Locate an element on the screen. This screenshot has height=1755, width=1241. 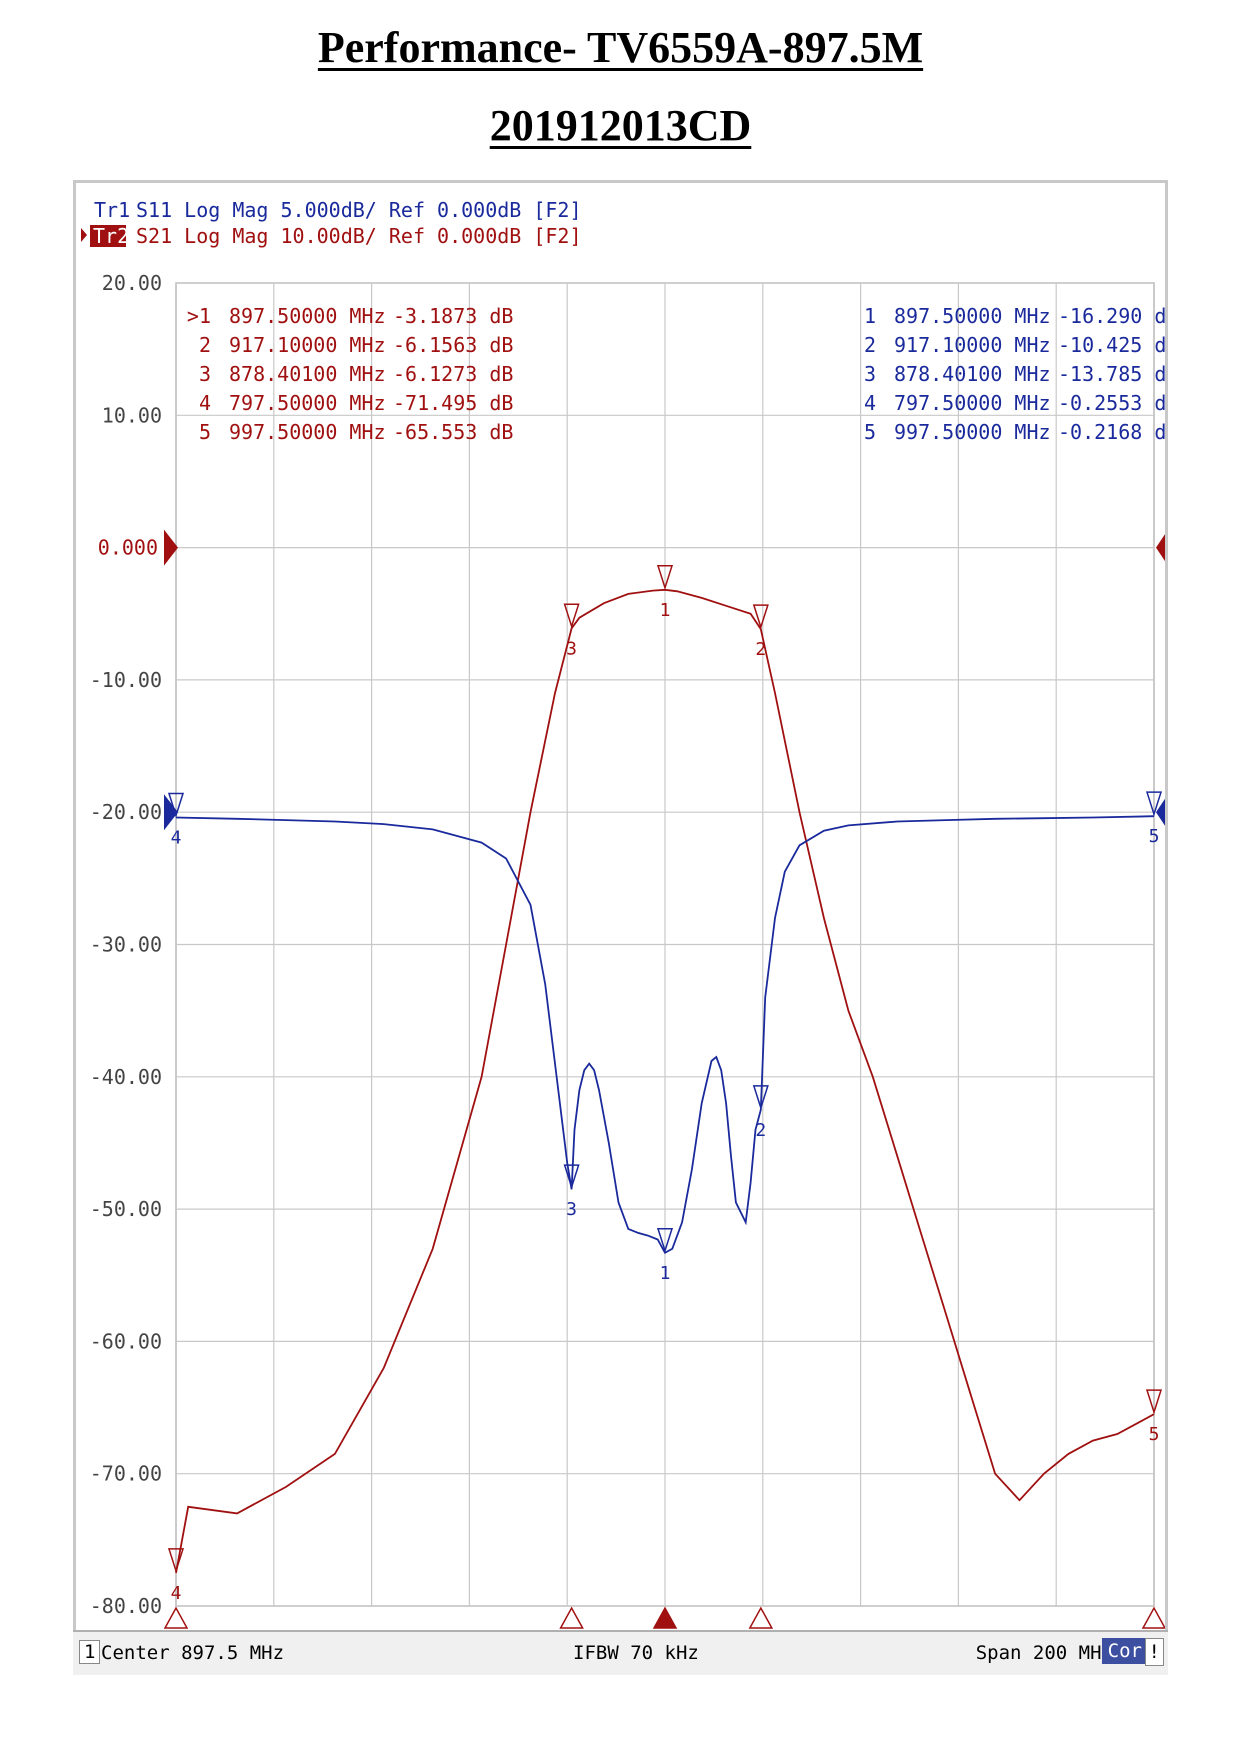
ifbw-value: IFBW 70 kHz is located at coordinates (636, 1653).